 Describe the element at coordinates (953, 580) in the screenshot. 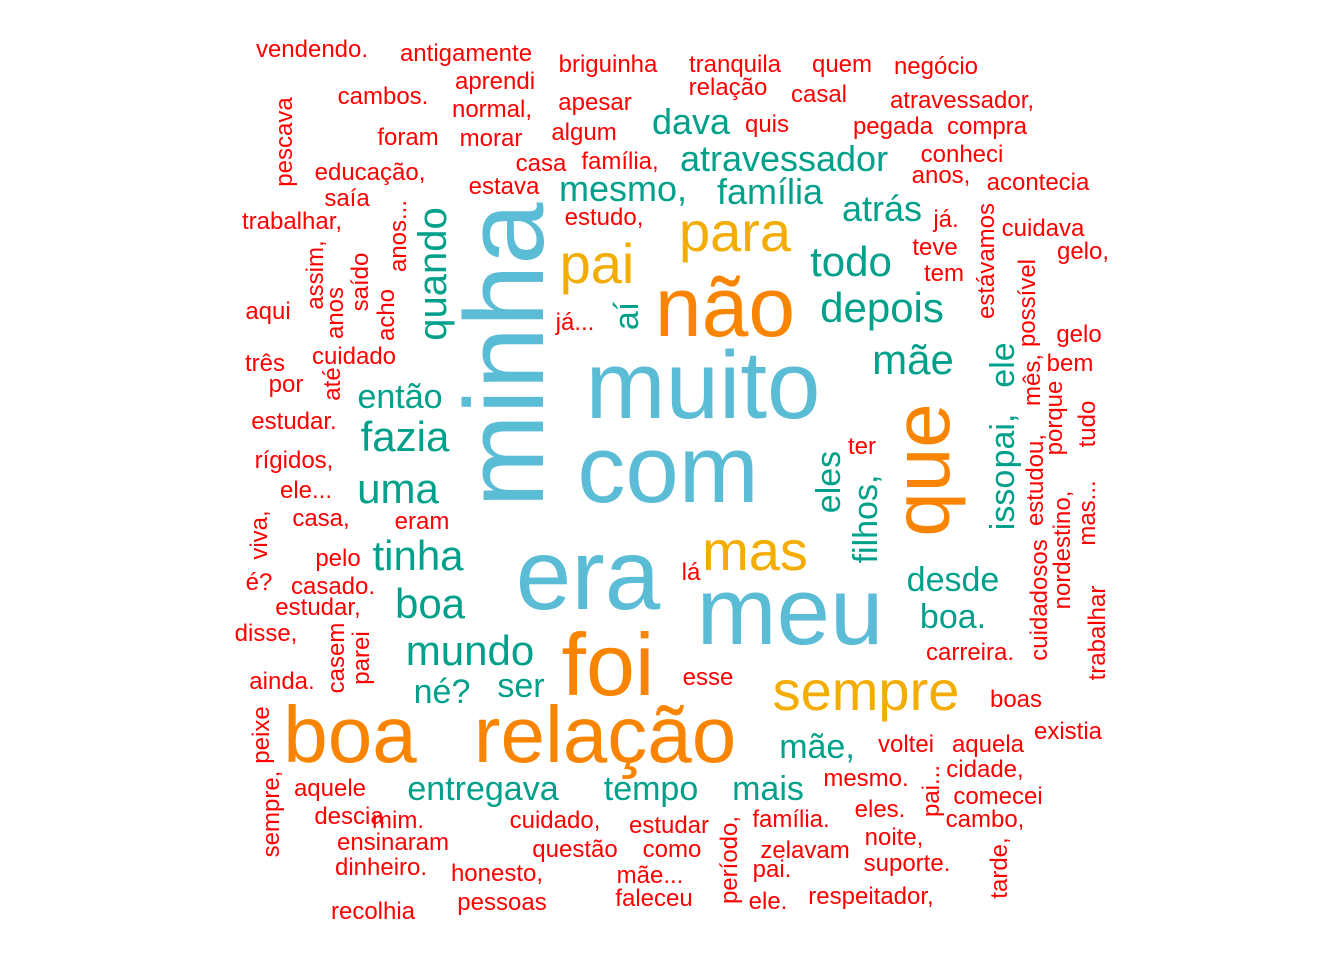

I see `cloud-word-desde-34: desde` at that location.